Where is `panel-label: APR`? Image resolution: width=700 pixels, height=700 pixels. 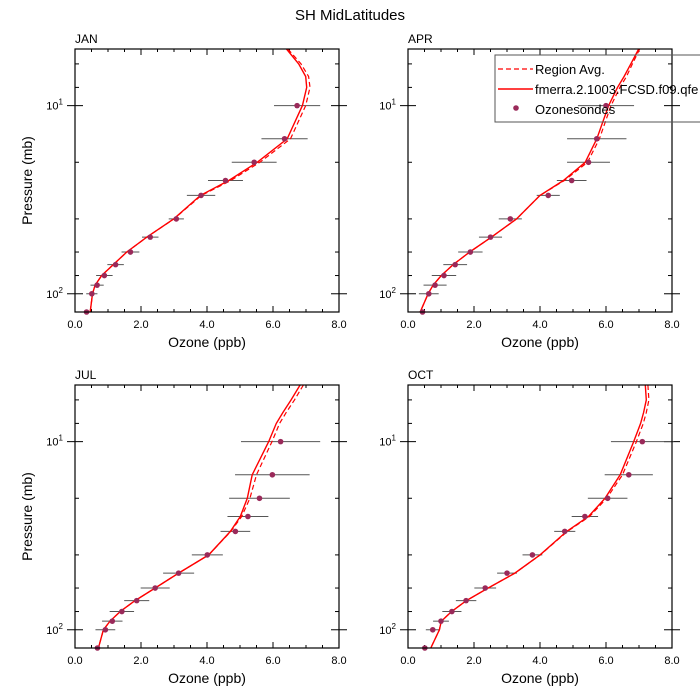 panel-label: APR is located at coordinates (420, 39).